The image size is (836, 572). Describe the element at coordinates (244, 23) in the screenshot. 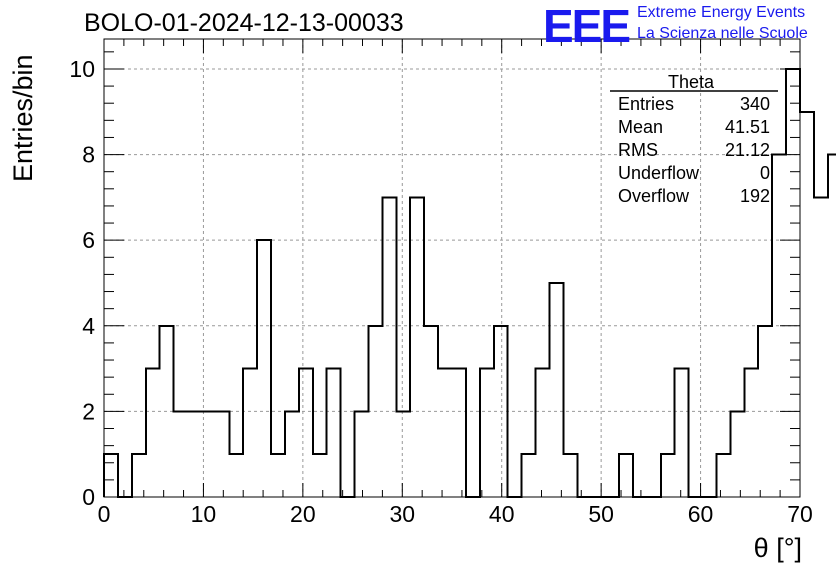

I see `chart-title: BOLO-01-2024-12-13-00033` at that location.